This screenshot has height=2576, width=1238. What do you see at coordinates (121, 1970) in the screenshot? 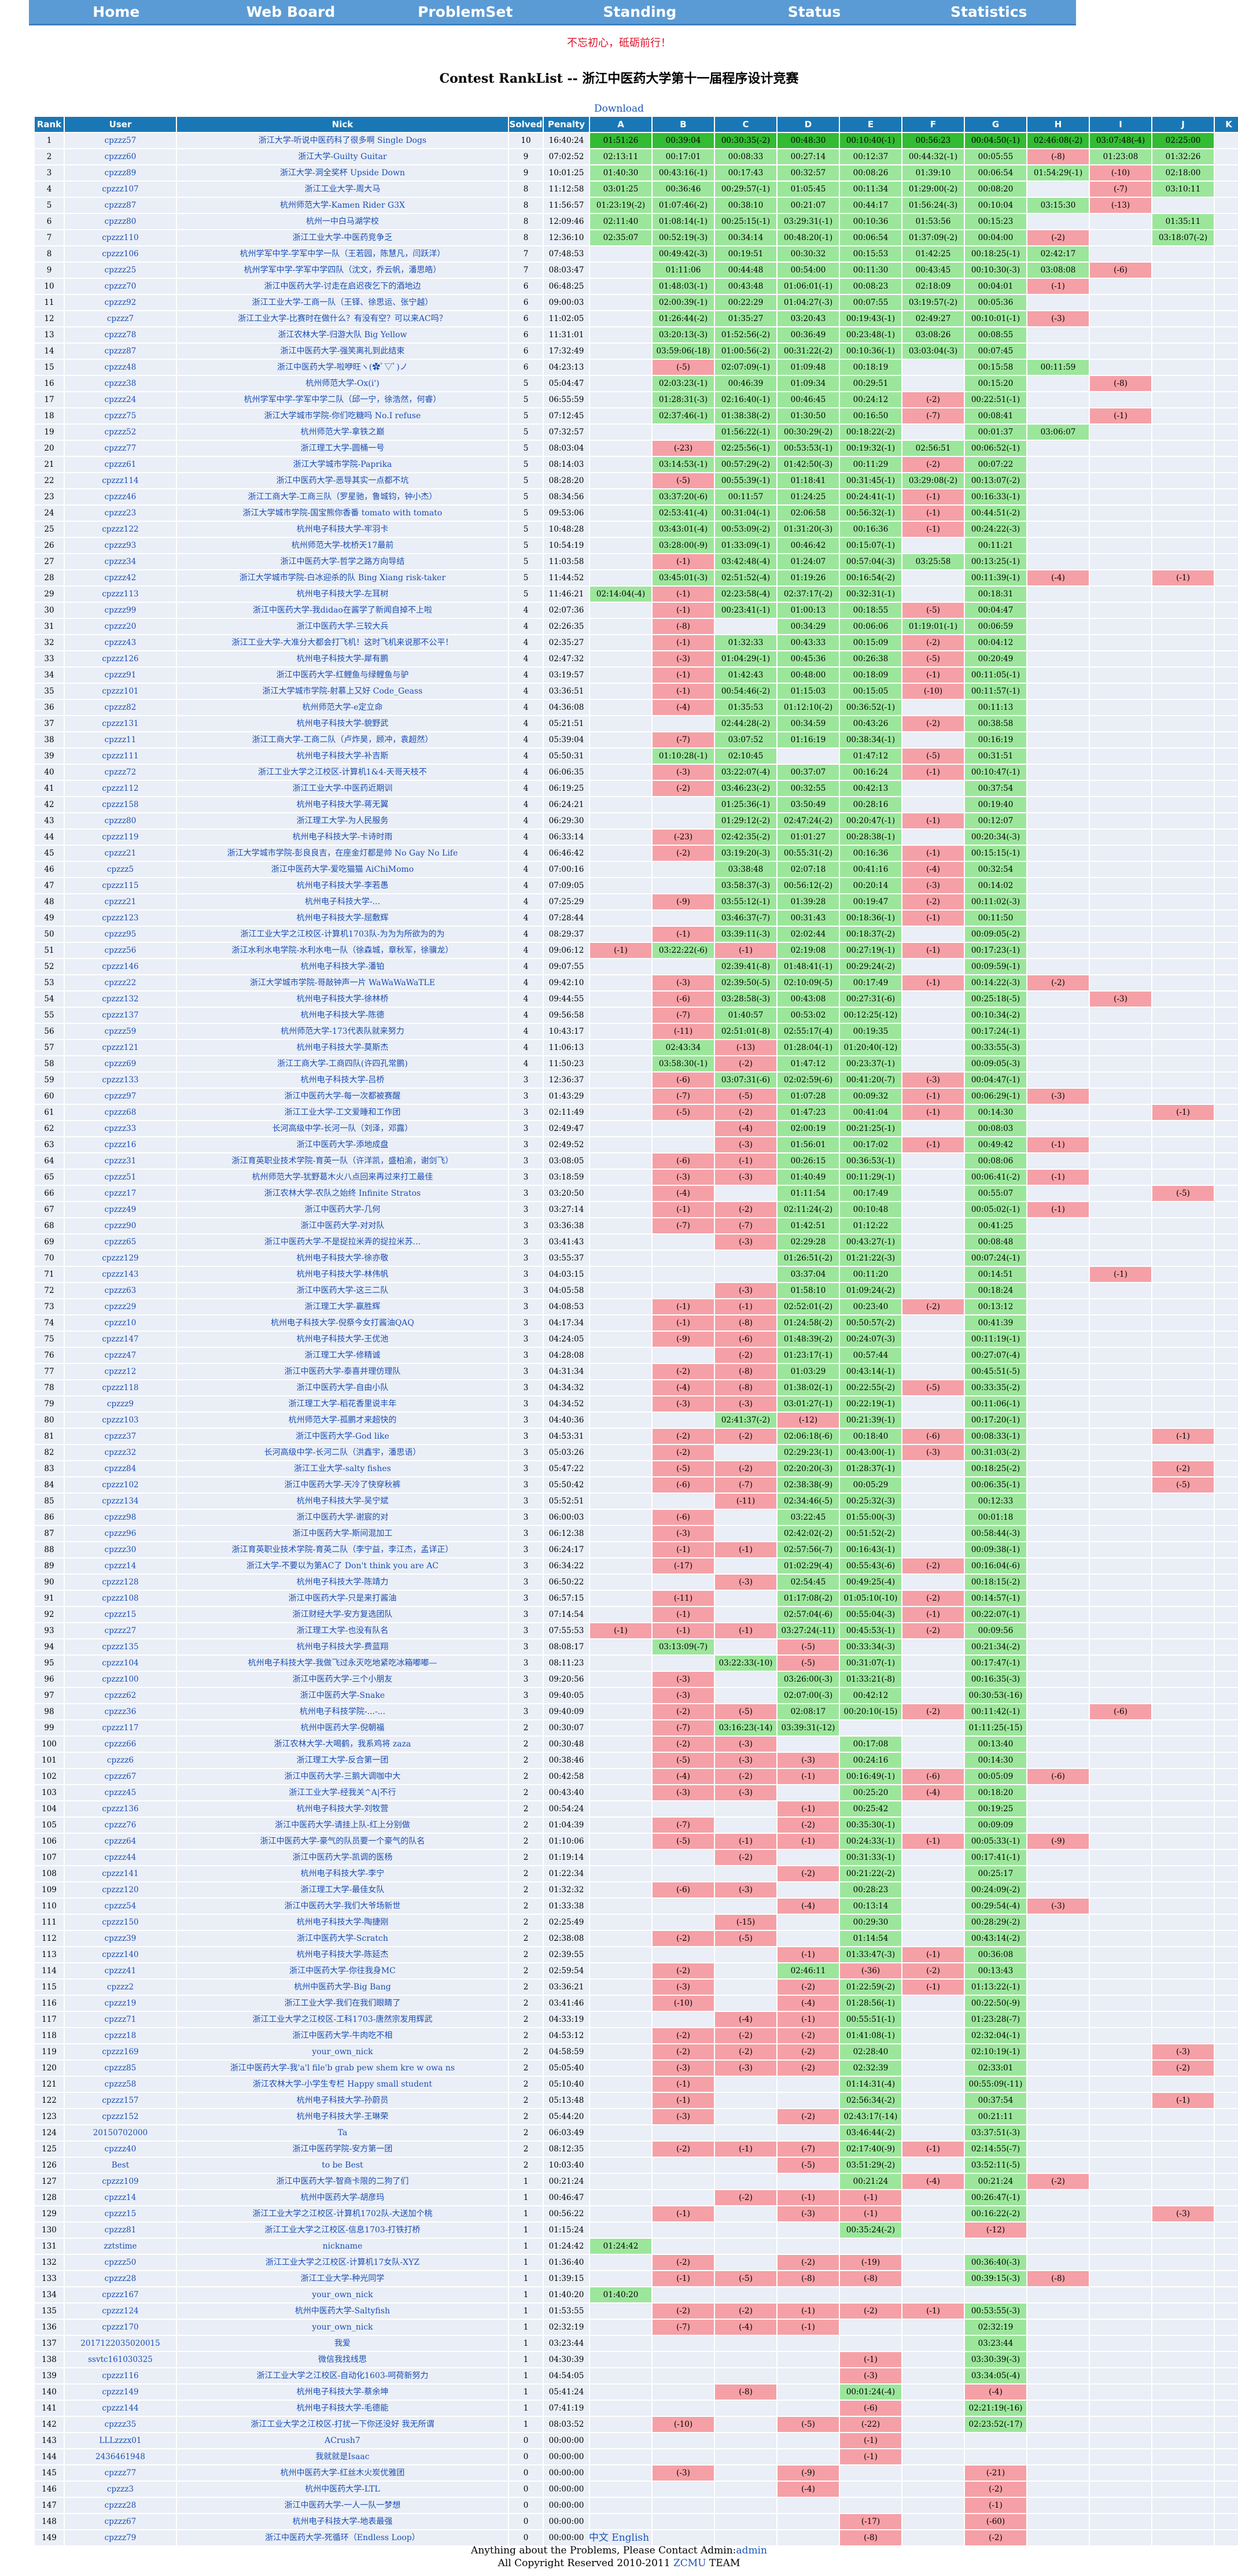
I see `user-link: cpzzz41` at bounding box center [121, 1970].